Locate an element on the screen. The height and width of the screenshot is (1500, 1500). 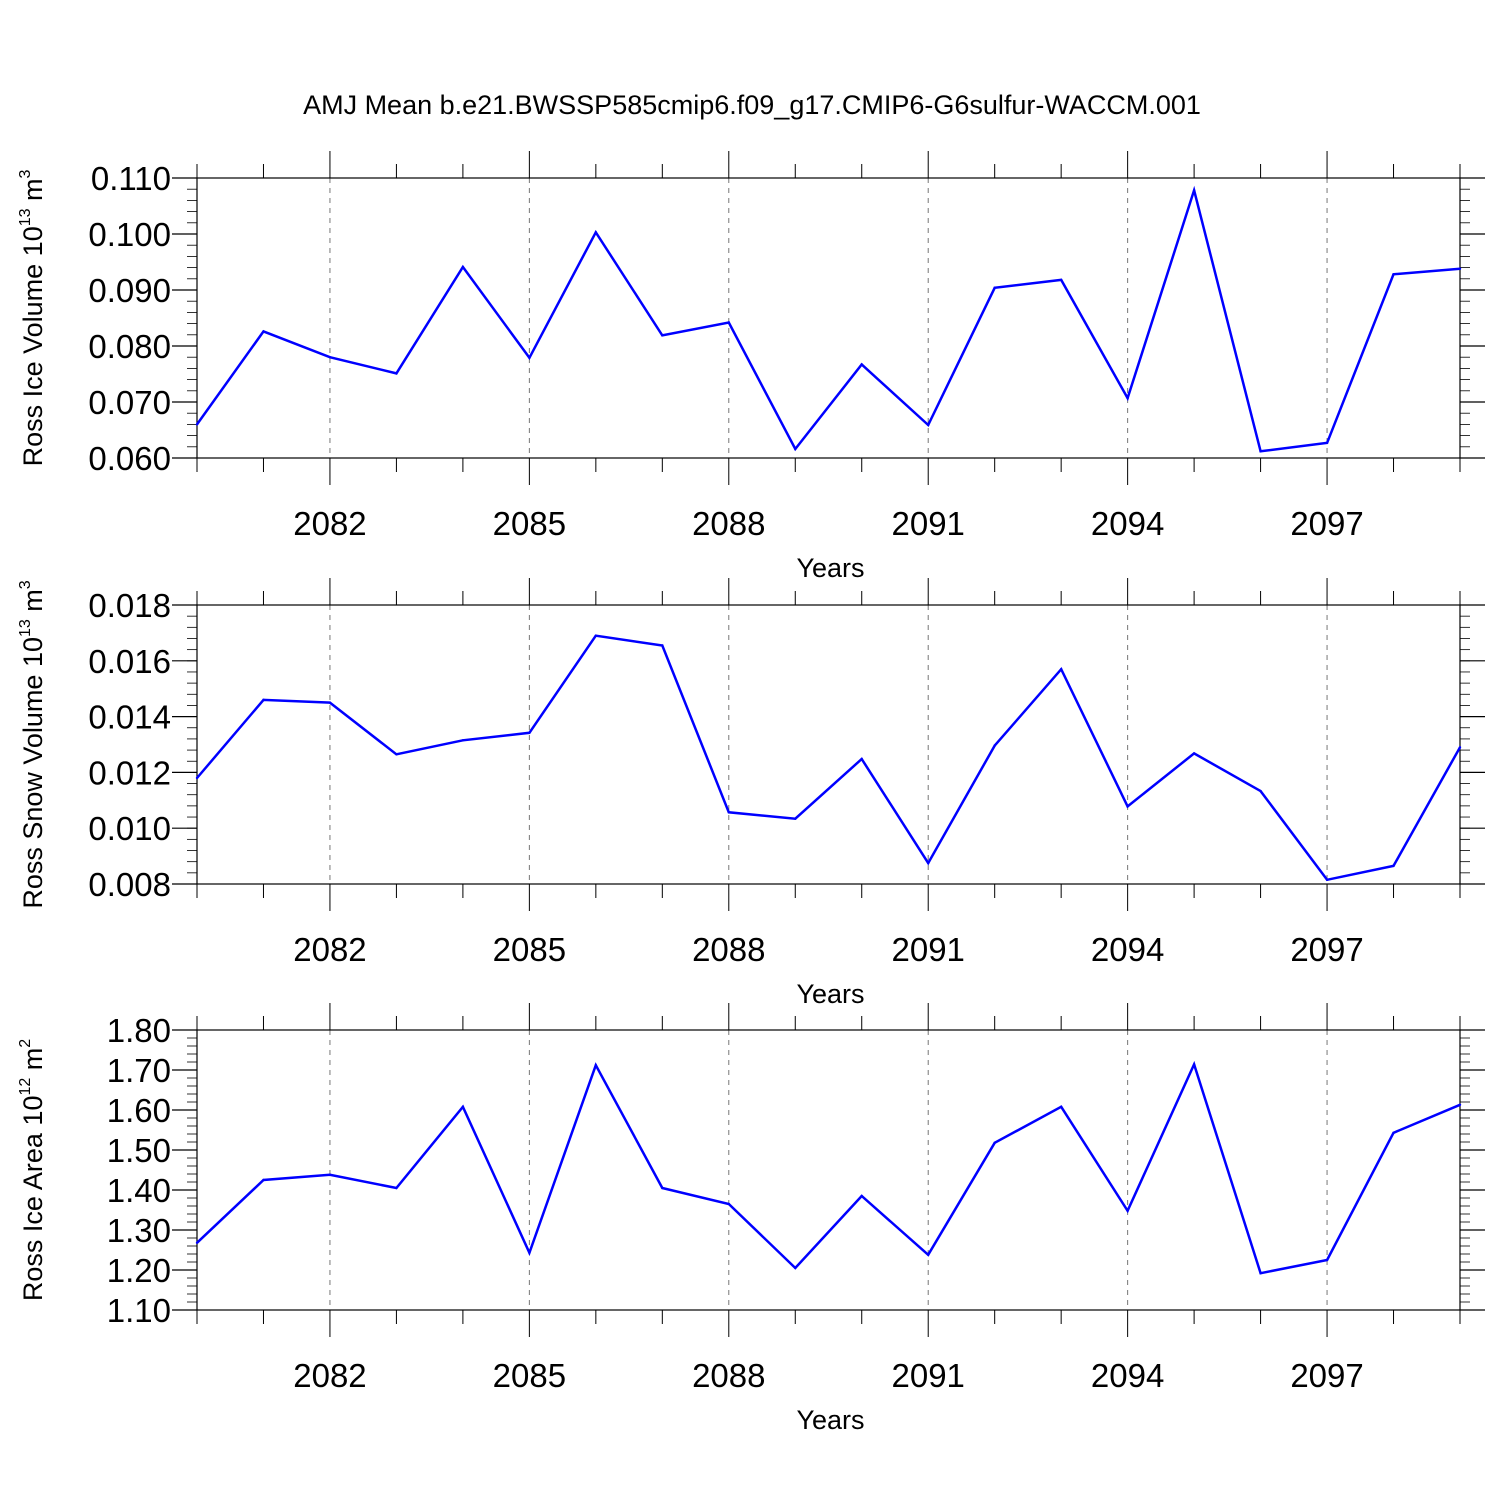
ice-area-data-point-2092 is located at coordinates (994, 1143).